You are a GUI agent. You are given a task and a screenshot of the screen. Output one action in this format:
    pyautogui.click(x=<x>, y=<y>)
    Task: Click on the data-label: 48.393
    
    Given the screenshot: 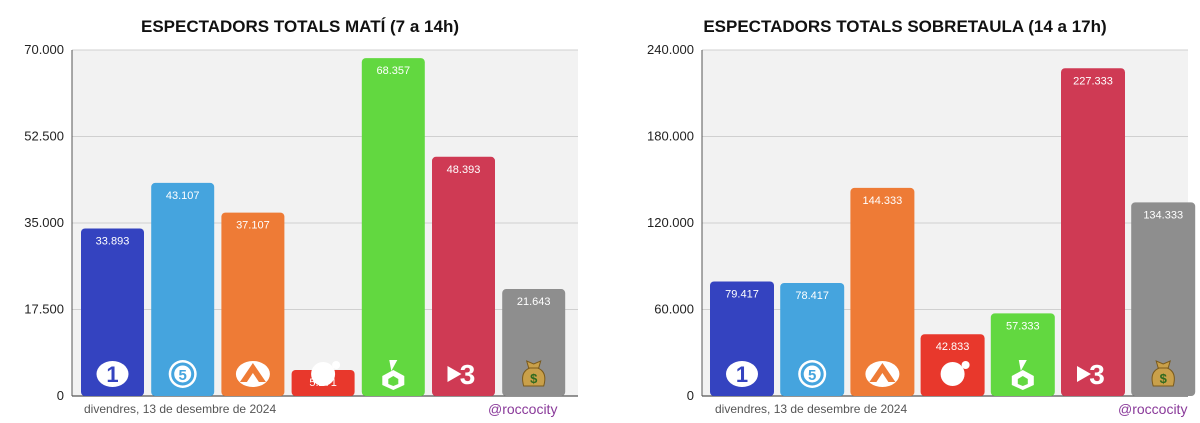 What is the action you would take?
    pyautogui.click(x=464, y=170)
    